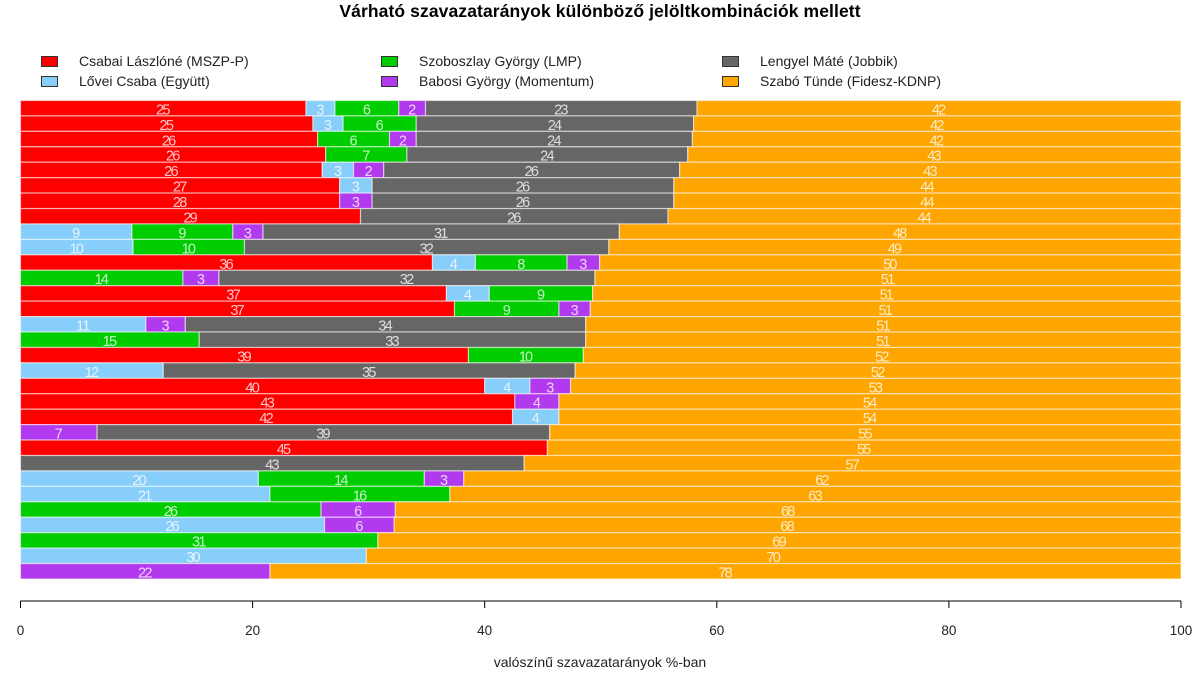 The width and height of the screenshot is (1200, 673). What do you see at coordinates (366, 157) in the screenshot?
I see `bar-label-szoboszlay: 7` at bounding box center [366, 157].